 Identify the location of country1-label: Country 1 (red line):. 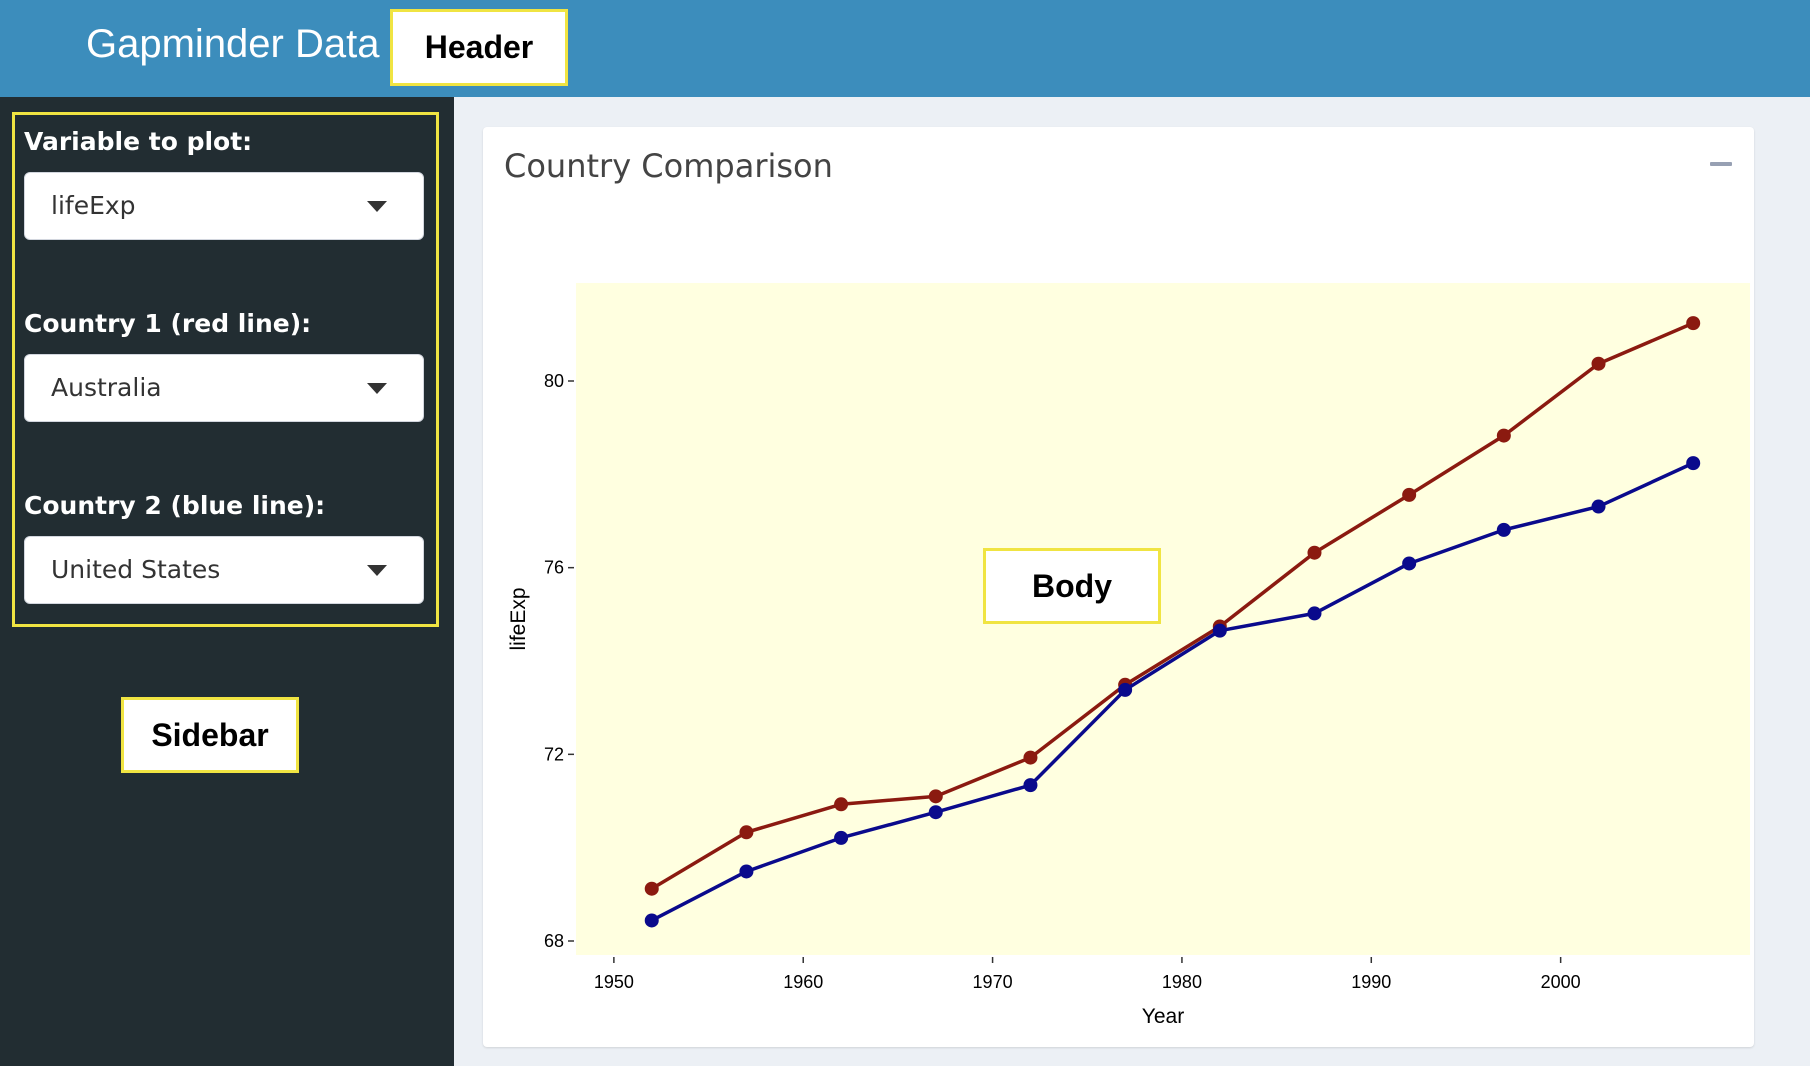
(168, 323).